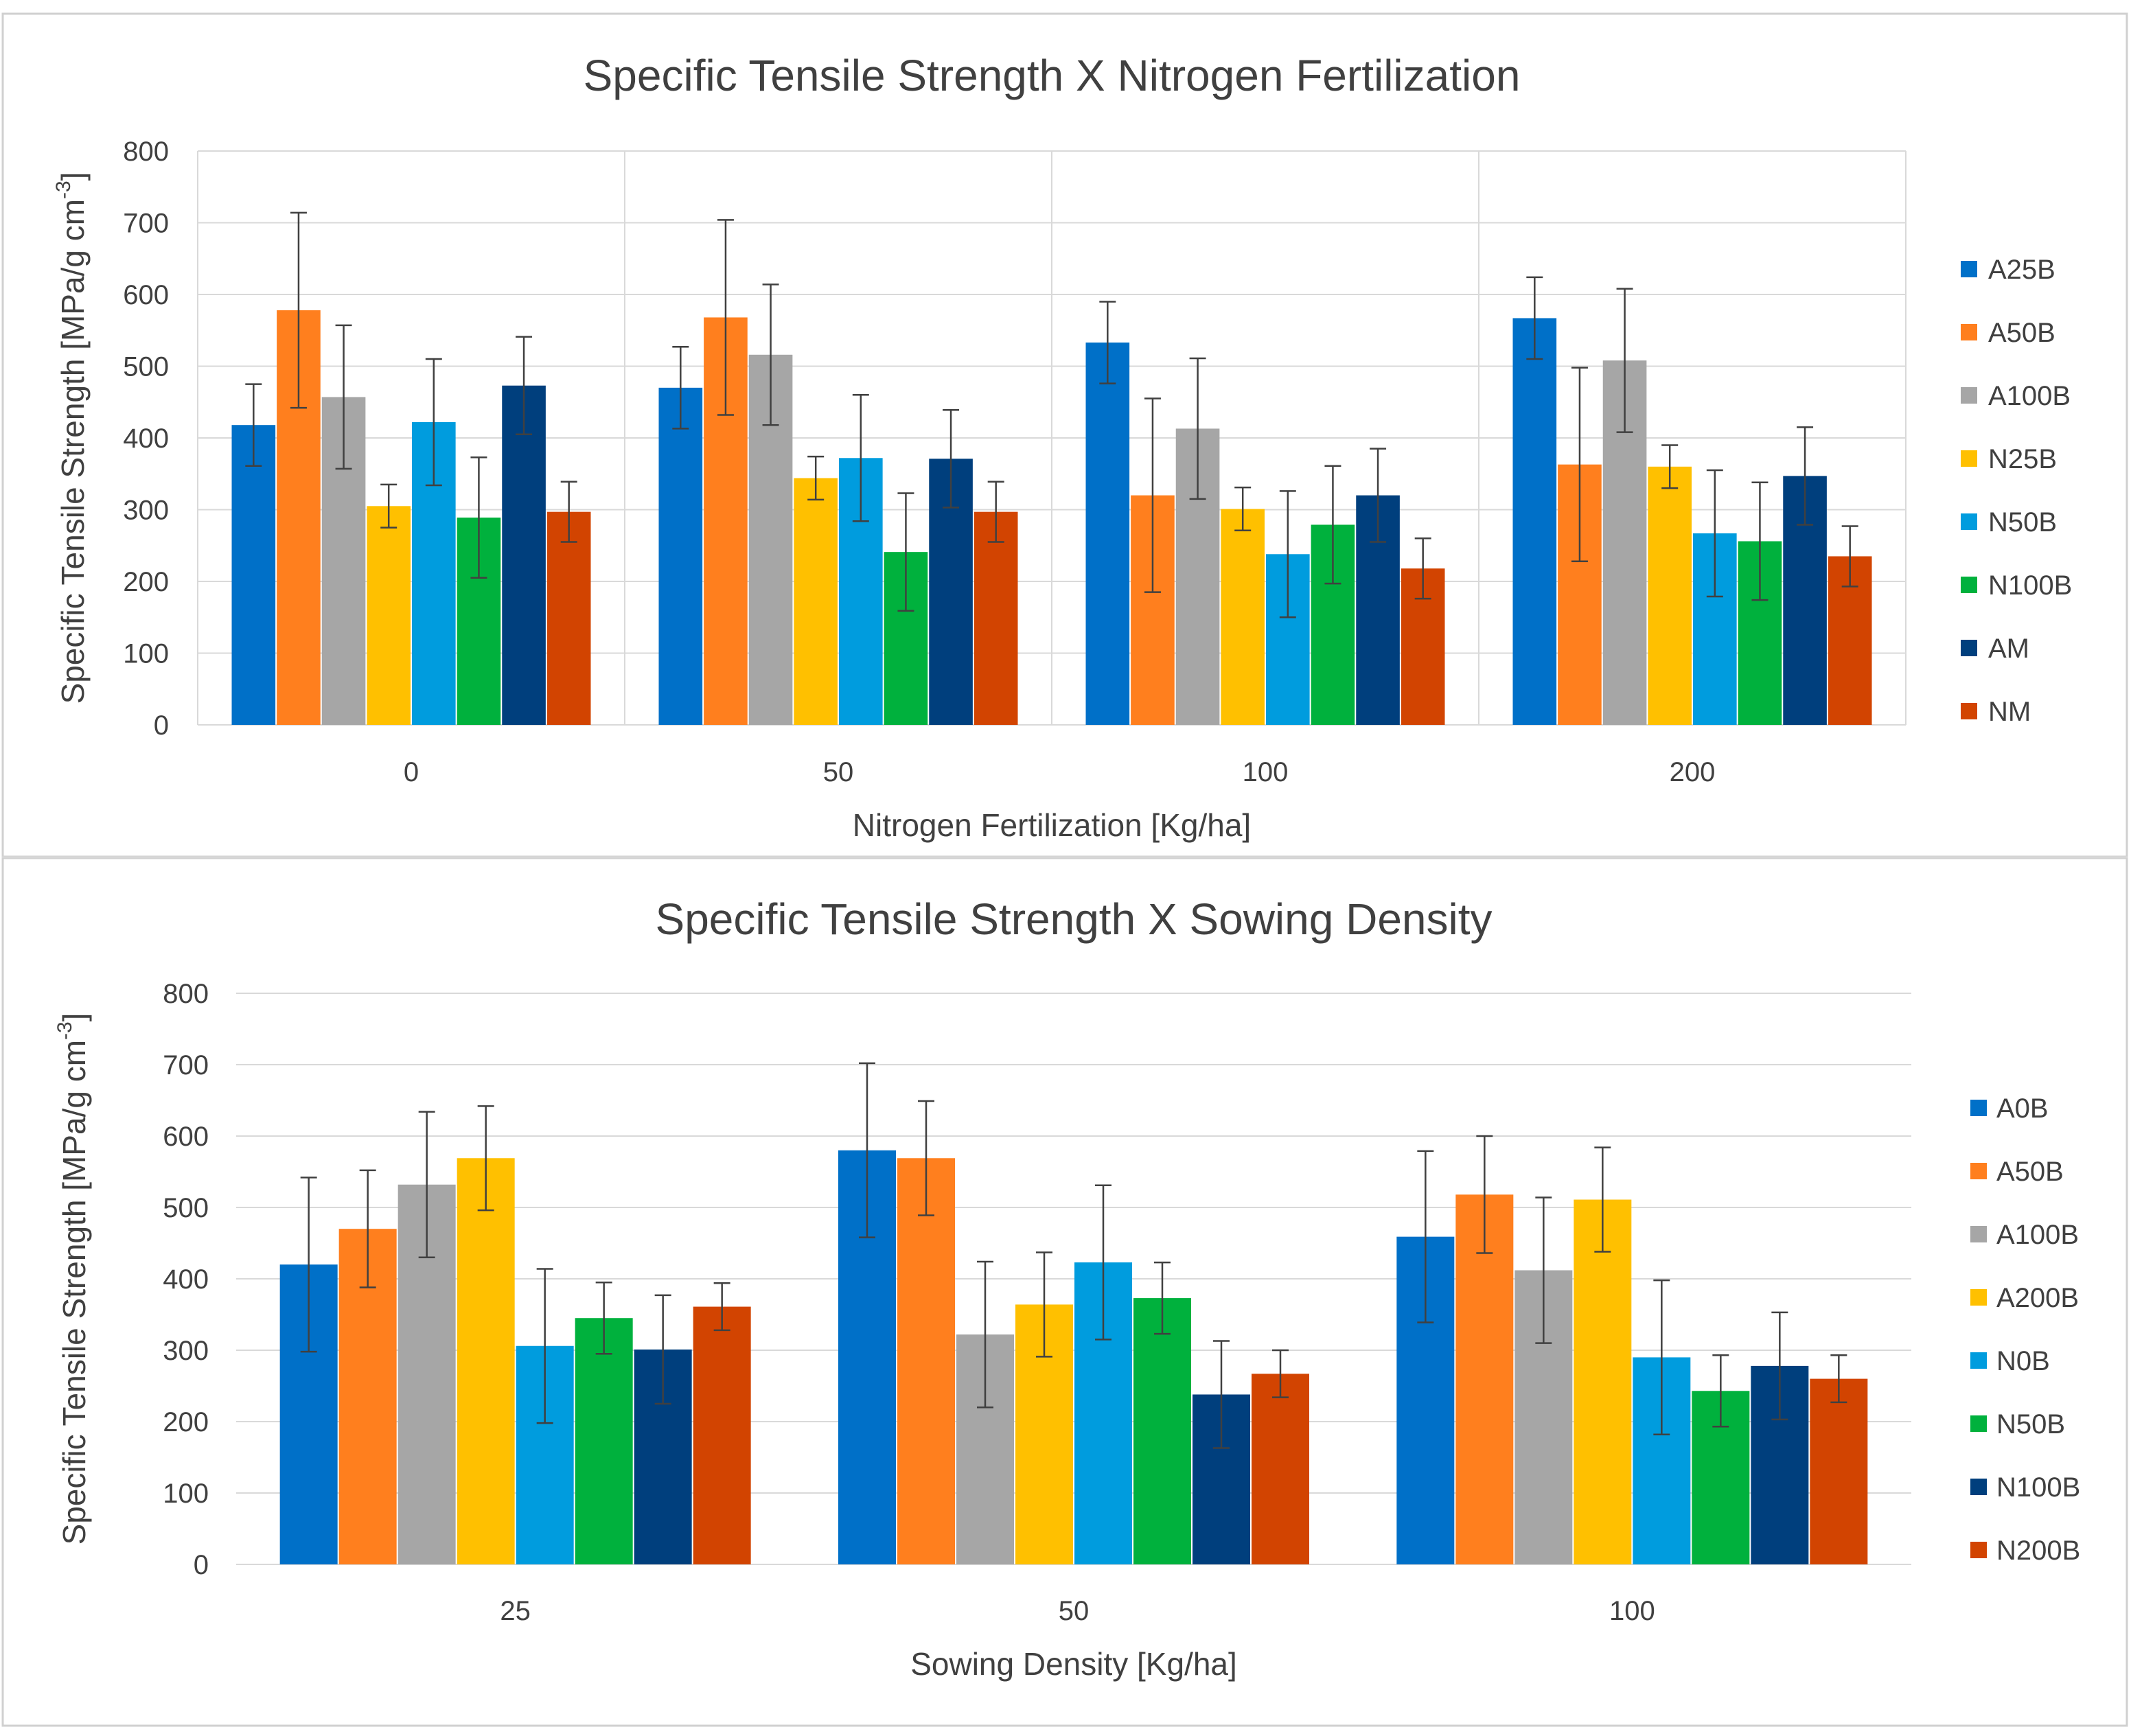 The height and width of the screenshot is (1736, 2131). What do you see at coordinates (2038, 1551) in the screenshot?
I see `legend-label-n200b: N200B` at bounding box center [2038, 1551].